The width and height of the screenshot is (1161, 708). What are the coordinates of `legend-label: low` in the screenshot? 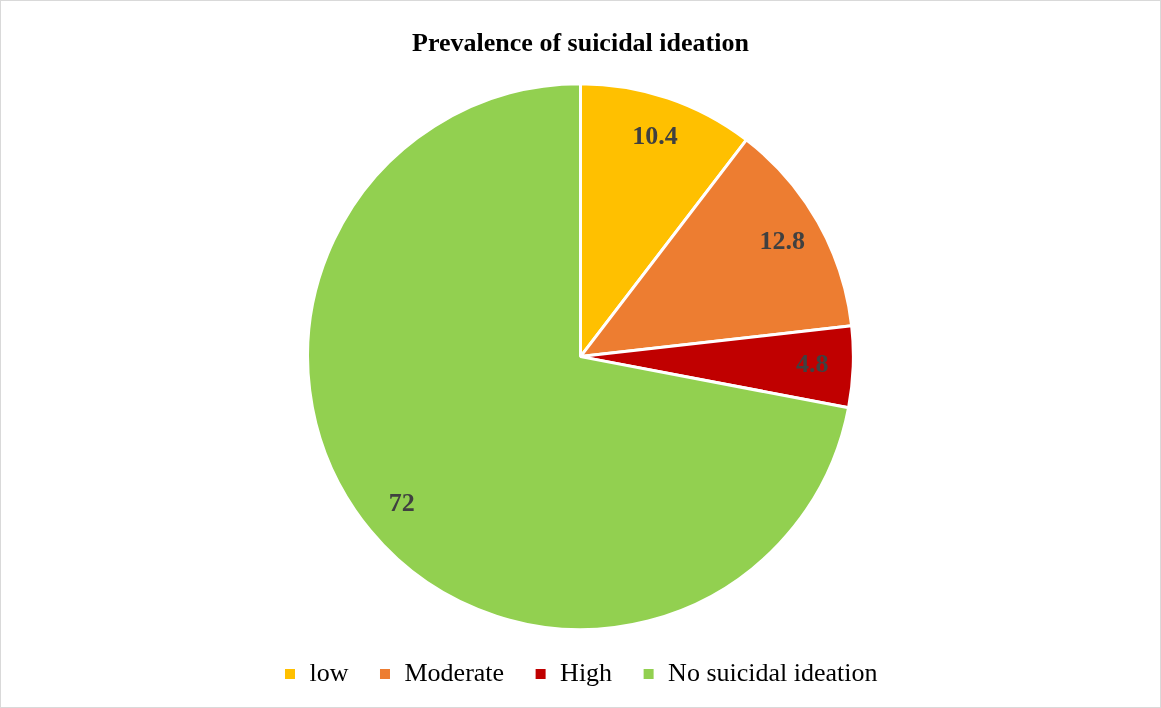 It's located at (329, 672).